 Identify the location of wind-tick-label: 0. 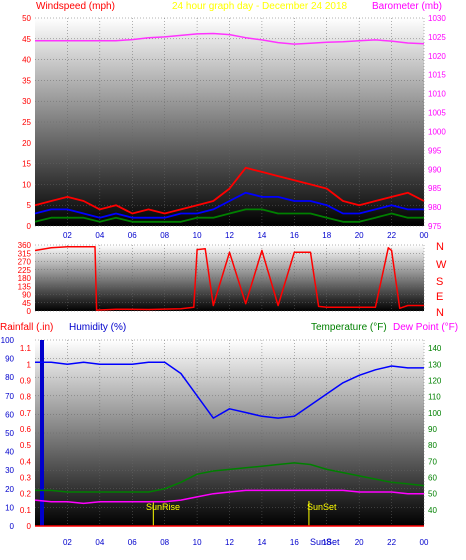
(29, 226).